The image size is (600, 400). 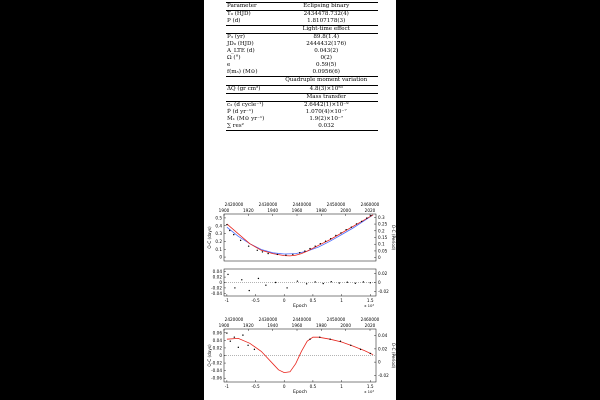 I want to click on y-tick-label: 0.06, so click(x=218, y=332).